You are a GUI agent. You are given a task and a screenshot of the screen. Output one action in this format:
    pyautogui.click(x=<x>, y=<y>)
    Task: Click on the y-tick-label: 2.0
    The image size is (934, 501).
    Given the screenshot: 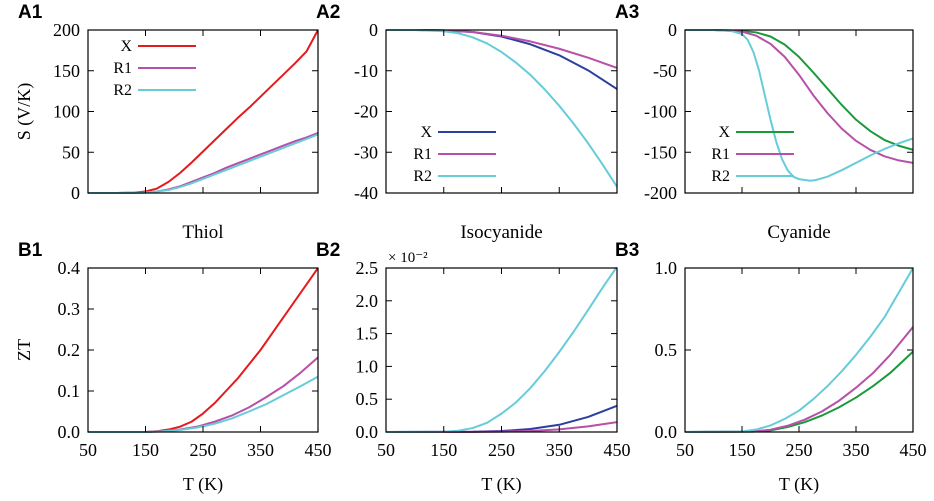 What is the action you would take?
    pyautogui.click(x=367, y=301)
    